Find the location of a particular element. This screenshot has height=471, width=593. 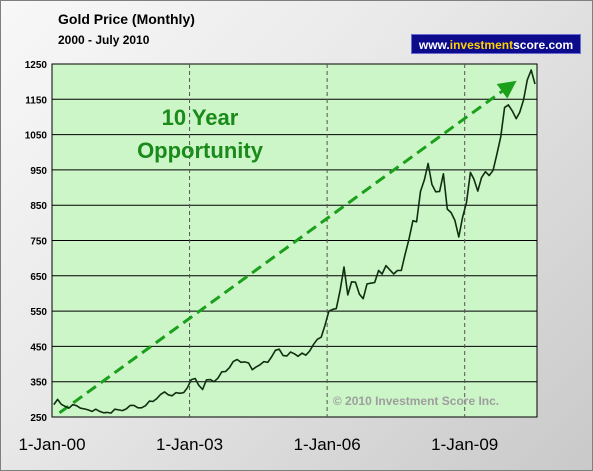

y-tick-label: 350 is located at coordinates (38, 383).